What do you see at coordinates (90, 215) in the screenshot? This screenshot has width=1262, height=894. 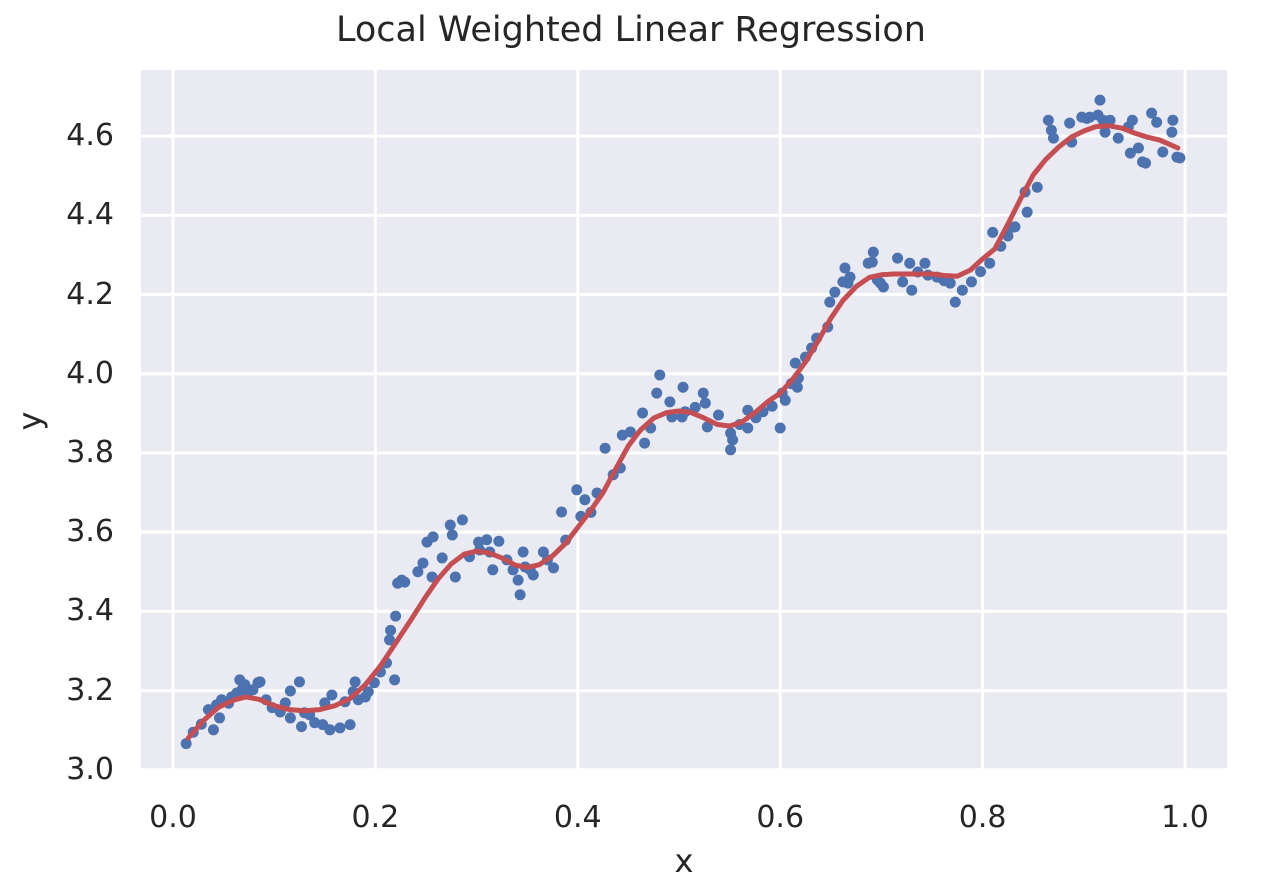 I see `y-tick-label: 4.4` at bounding box center [90, 215].